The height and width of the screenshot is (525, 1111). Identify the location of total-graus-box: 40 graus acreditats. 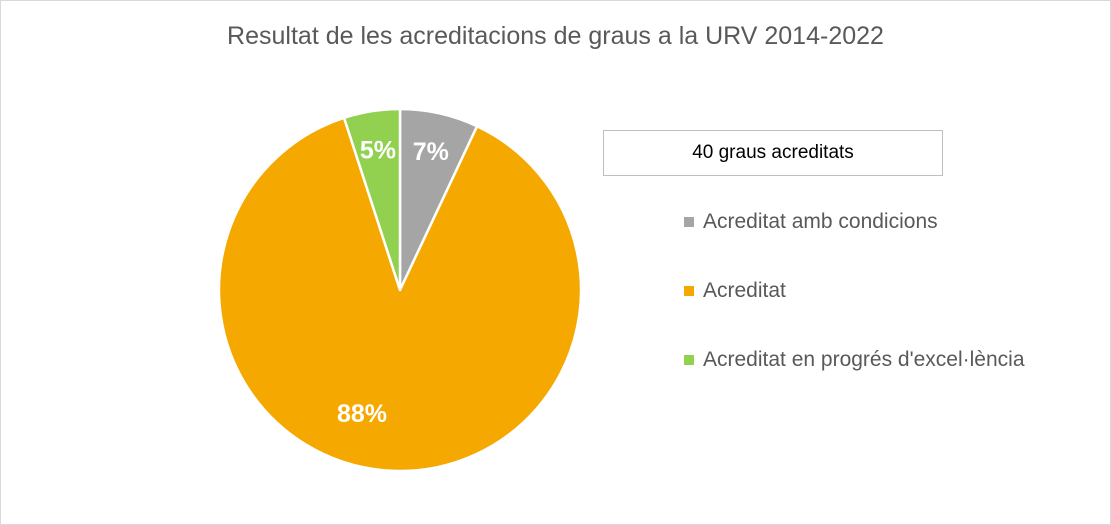
(773, 153).